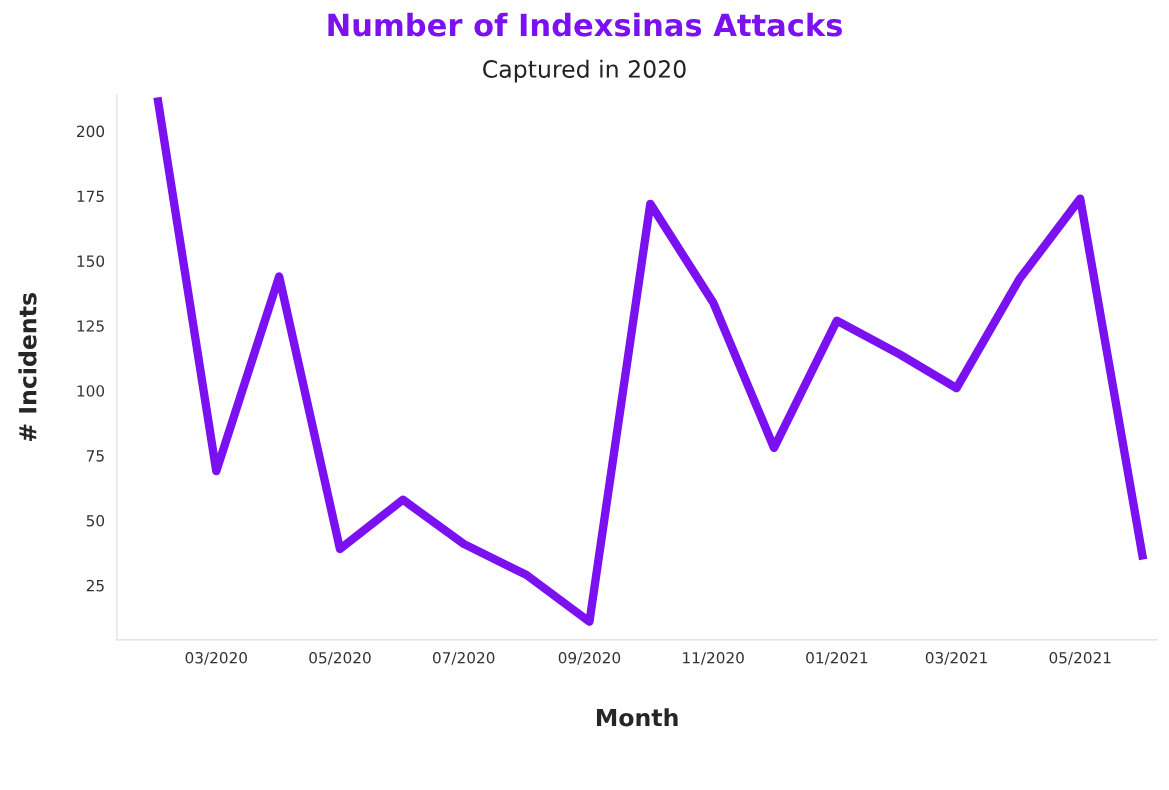 Image resolution: width=1169 pixels, height=790 pixels. I want to click on y-tick-label: 75, so click(95, 456).